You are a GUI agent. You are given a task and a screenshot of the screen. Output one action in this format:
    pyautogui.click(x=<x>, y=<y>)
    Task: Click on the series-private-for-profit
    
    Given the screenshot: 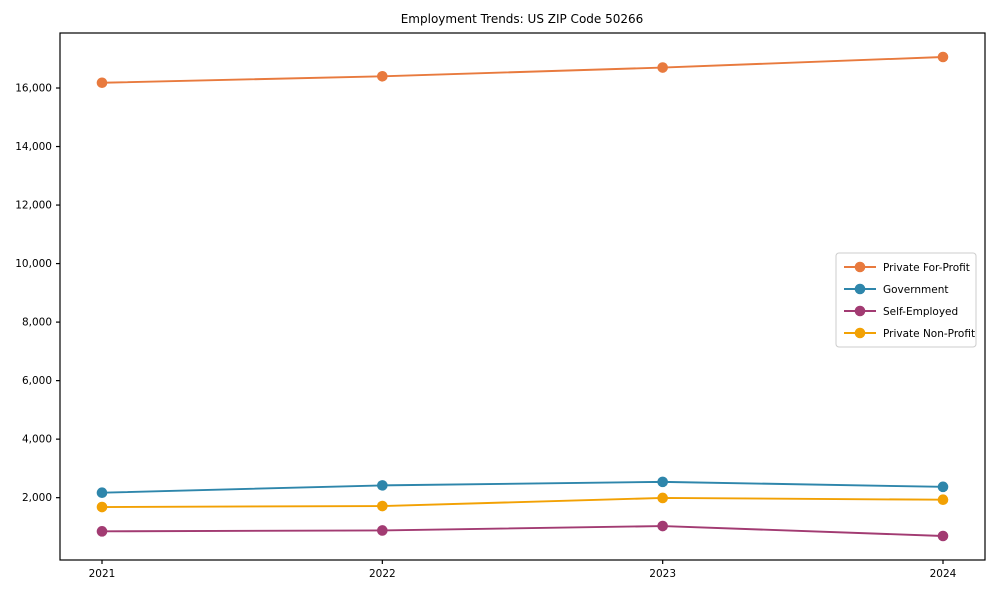 What is the action you would take?
    pyautogui.click(x=522, y=70)
    